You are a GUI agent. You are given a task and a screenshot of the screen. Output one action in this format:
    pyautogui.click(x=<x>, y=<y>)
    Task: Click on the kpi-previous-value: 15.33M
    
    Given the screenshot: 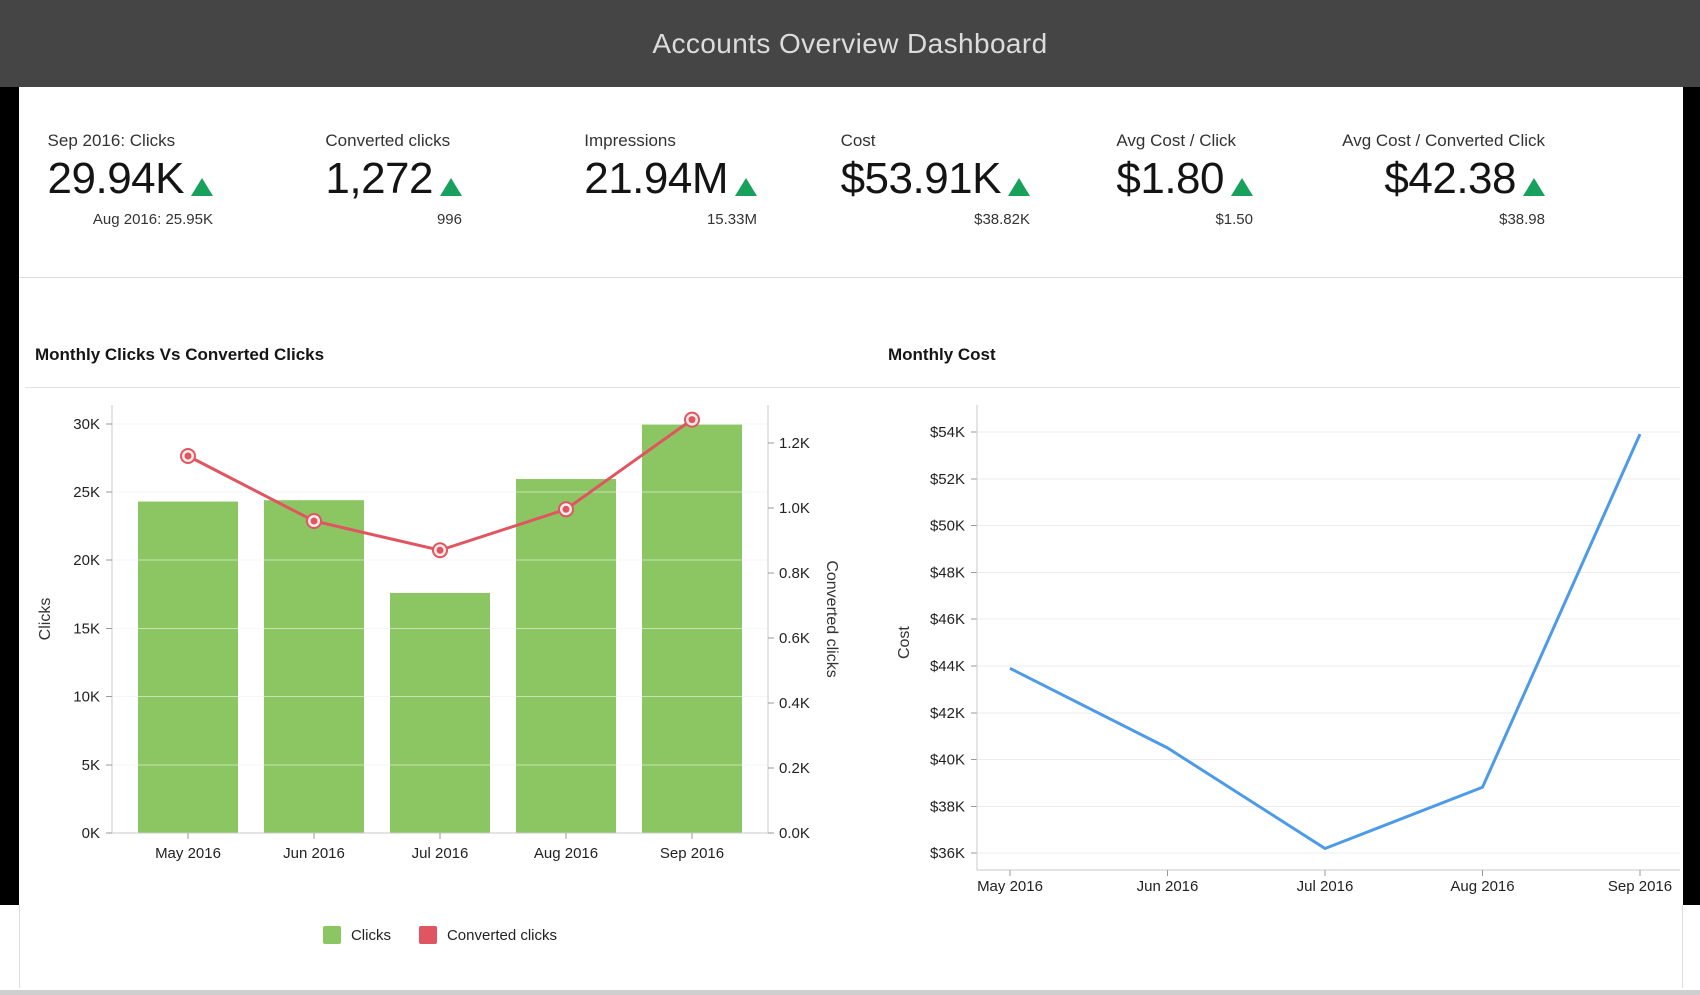 What is the action you would take?
    pyautogui.click(x=731, y=220)
    